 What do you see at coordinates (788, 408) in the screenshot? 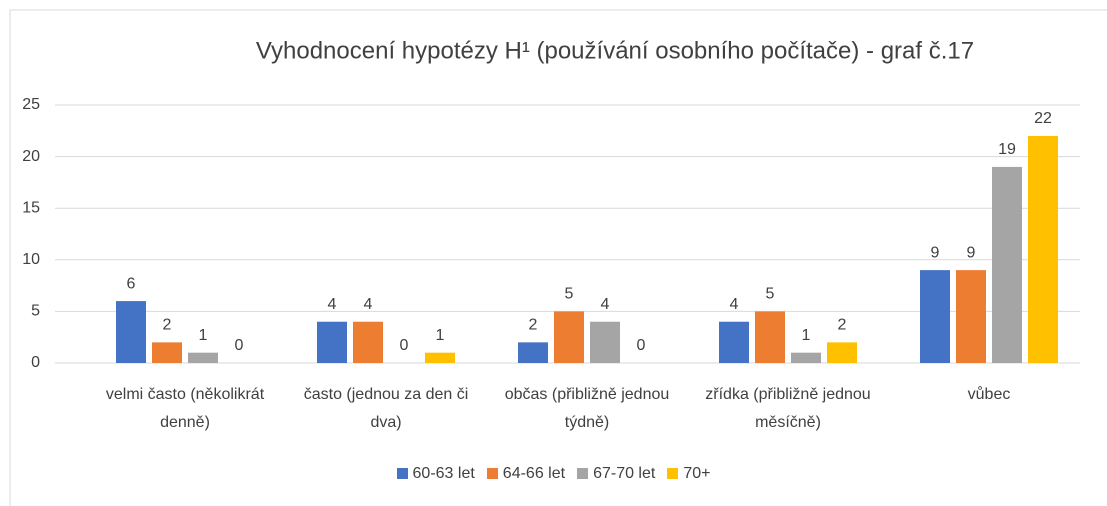
I see `x-tick-label: zřídka (přibližně jednou měsíčně)` at bounding box center [788, 408].